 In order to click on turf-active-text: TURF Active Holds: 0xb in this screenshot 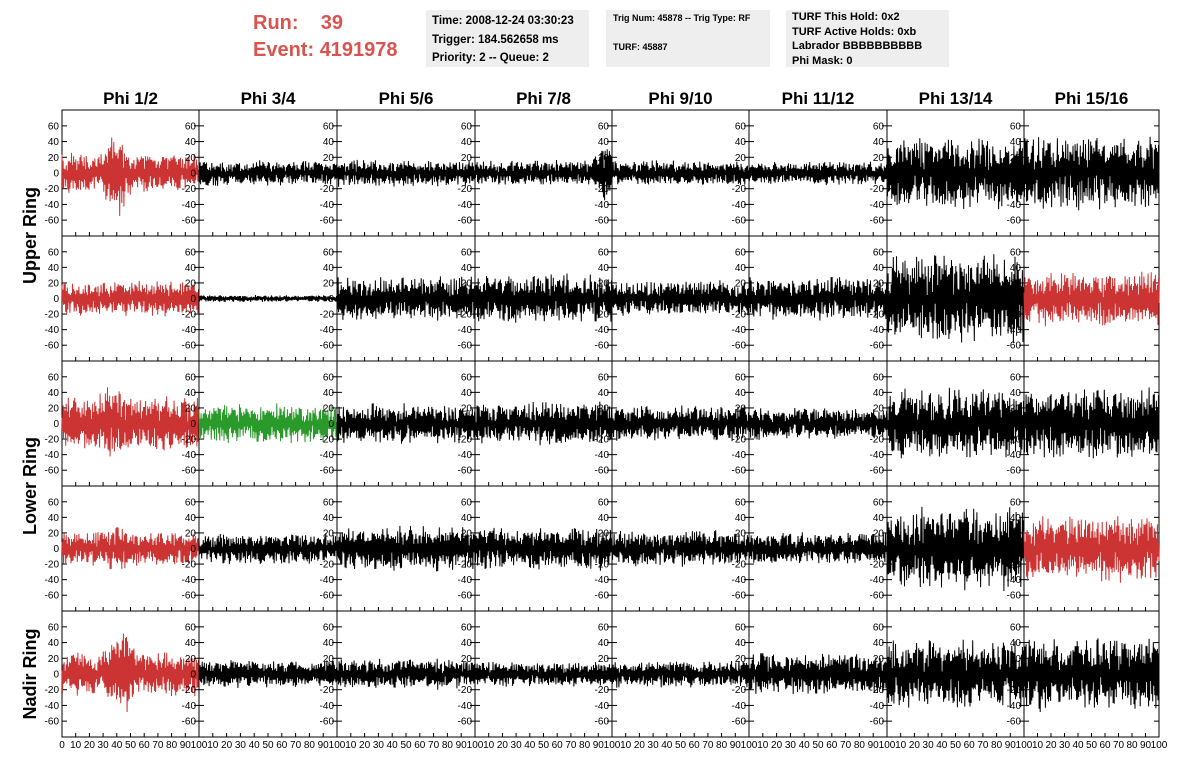, I will do `click(854, 31)`.